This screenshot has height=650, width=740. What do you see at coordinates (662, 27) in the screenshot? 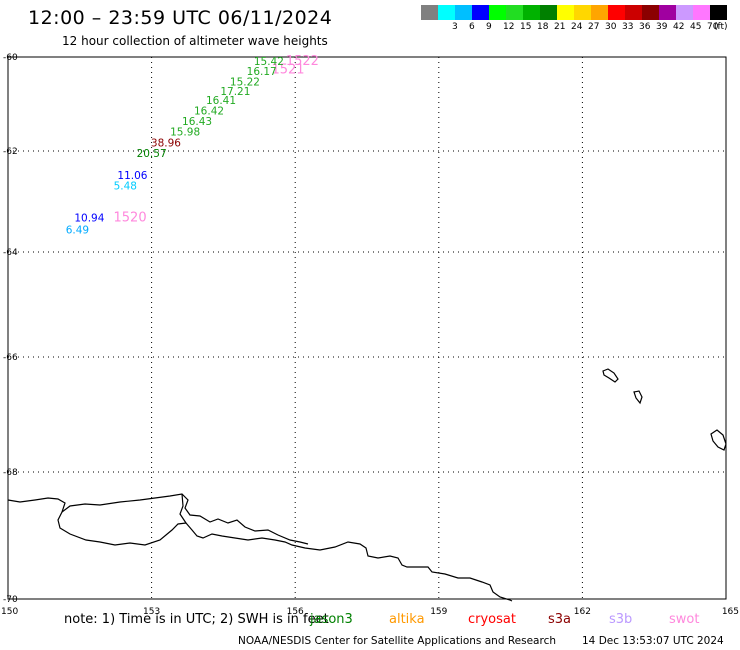
I see `legend-tick-label: 39` at bounding box center [662, 27].